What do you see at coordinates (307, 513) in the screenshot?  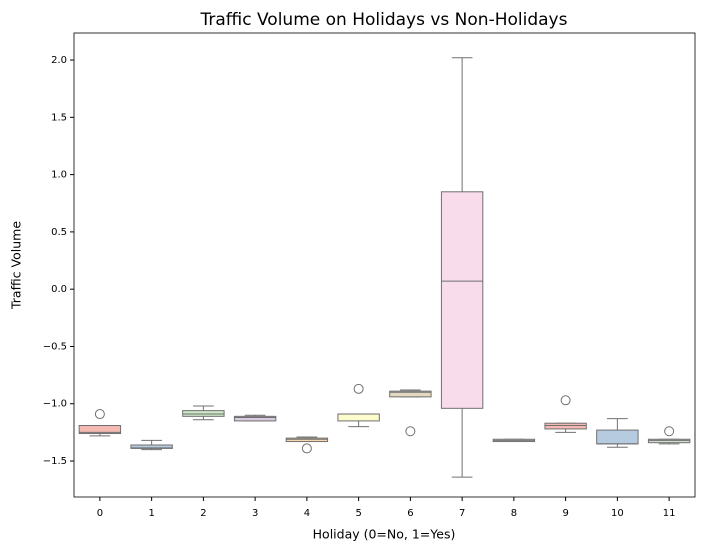 I see `x-tick-label: 4` at bounding box center [307, 513].